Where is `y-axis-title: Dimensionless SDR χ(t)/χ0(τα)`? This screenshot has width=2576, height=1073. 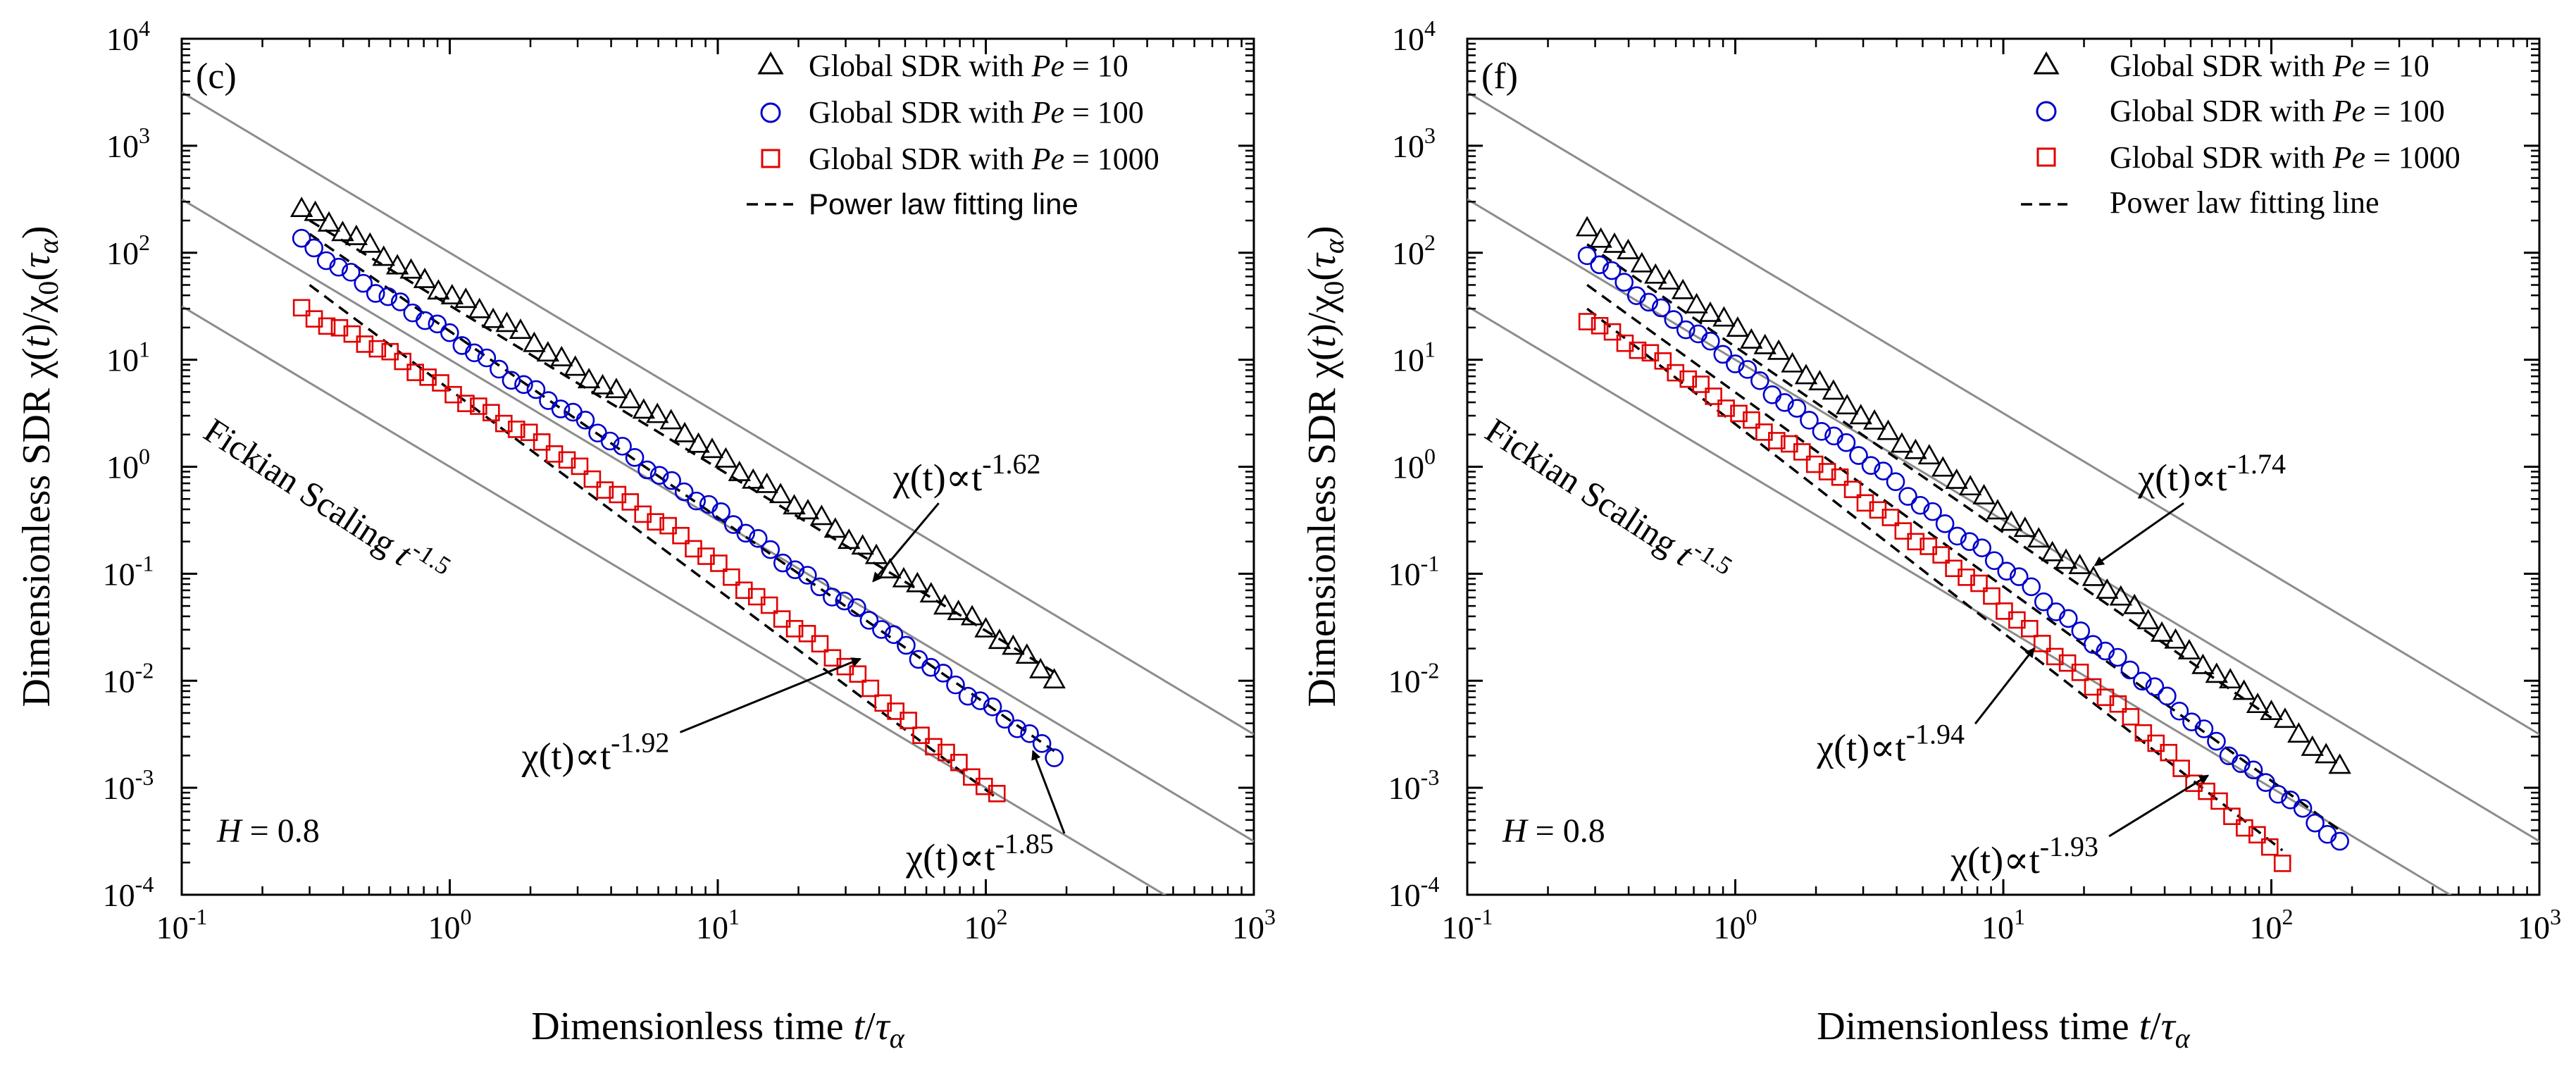 y-axis-title: Dimensionless SDR χ(t)/χ0(τα) is located at coordinates (1325, 466).